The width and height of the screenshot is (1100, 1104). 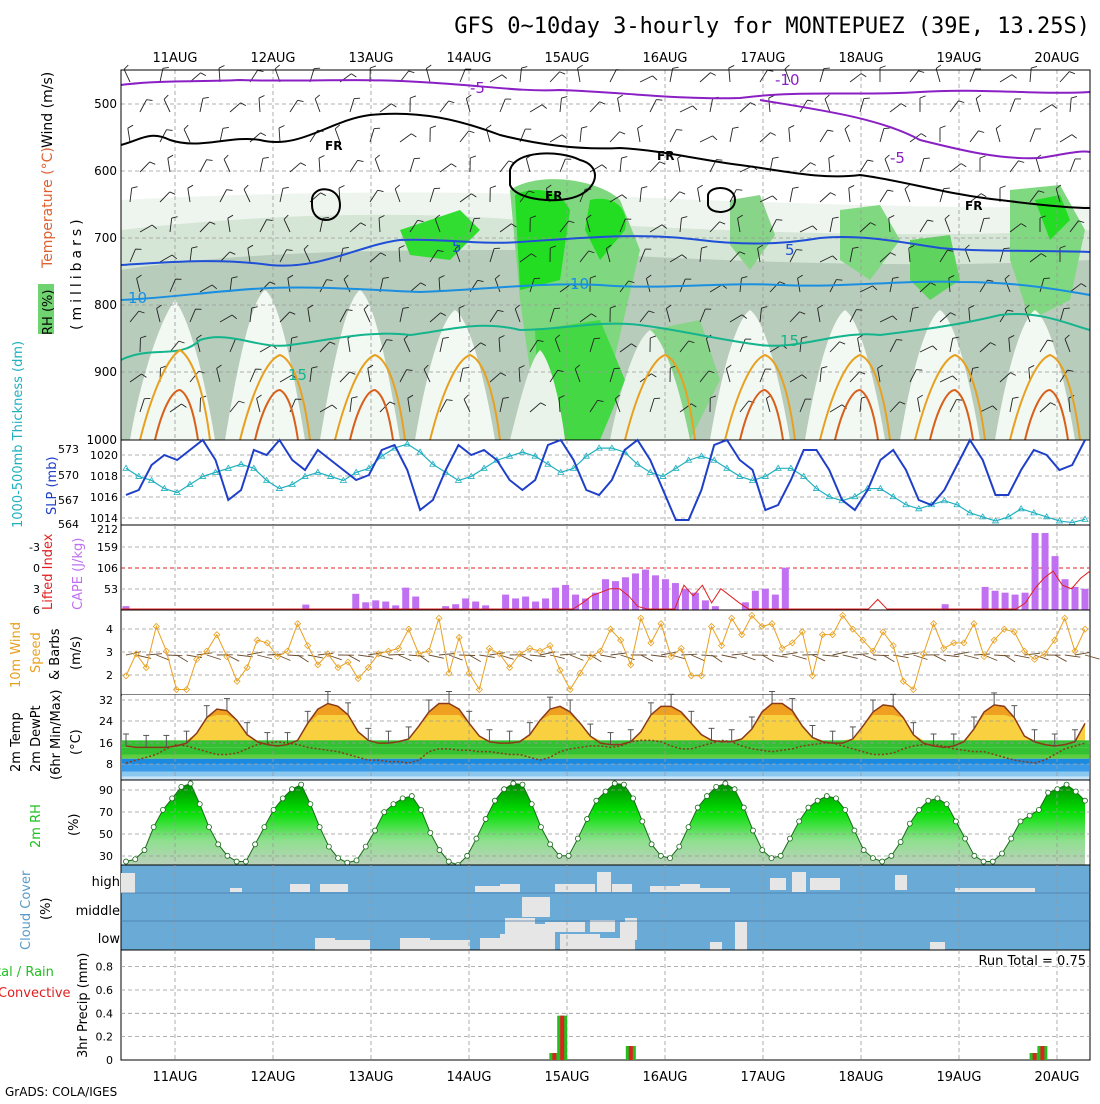 What do you see at coordinates (48, 312) in the screenshot?
I see `ylabel-rh: RH (%)` at bounding box center [48, 312].